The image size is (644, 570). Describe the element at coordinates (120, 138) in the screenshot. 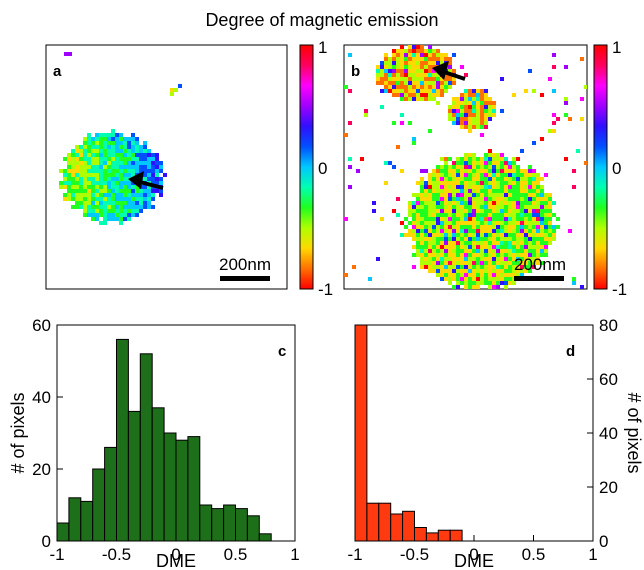

I see `map-a-pixels` at that location.